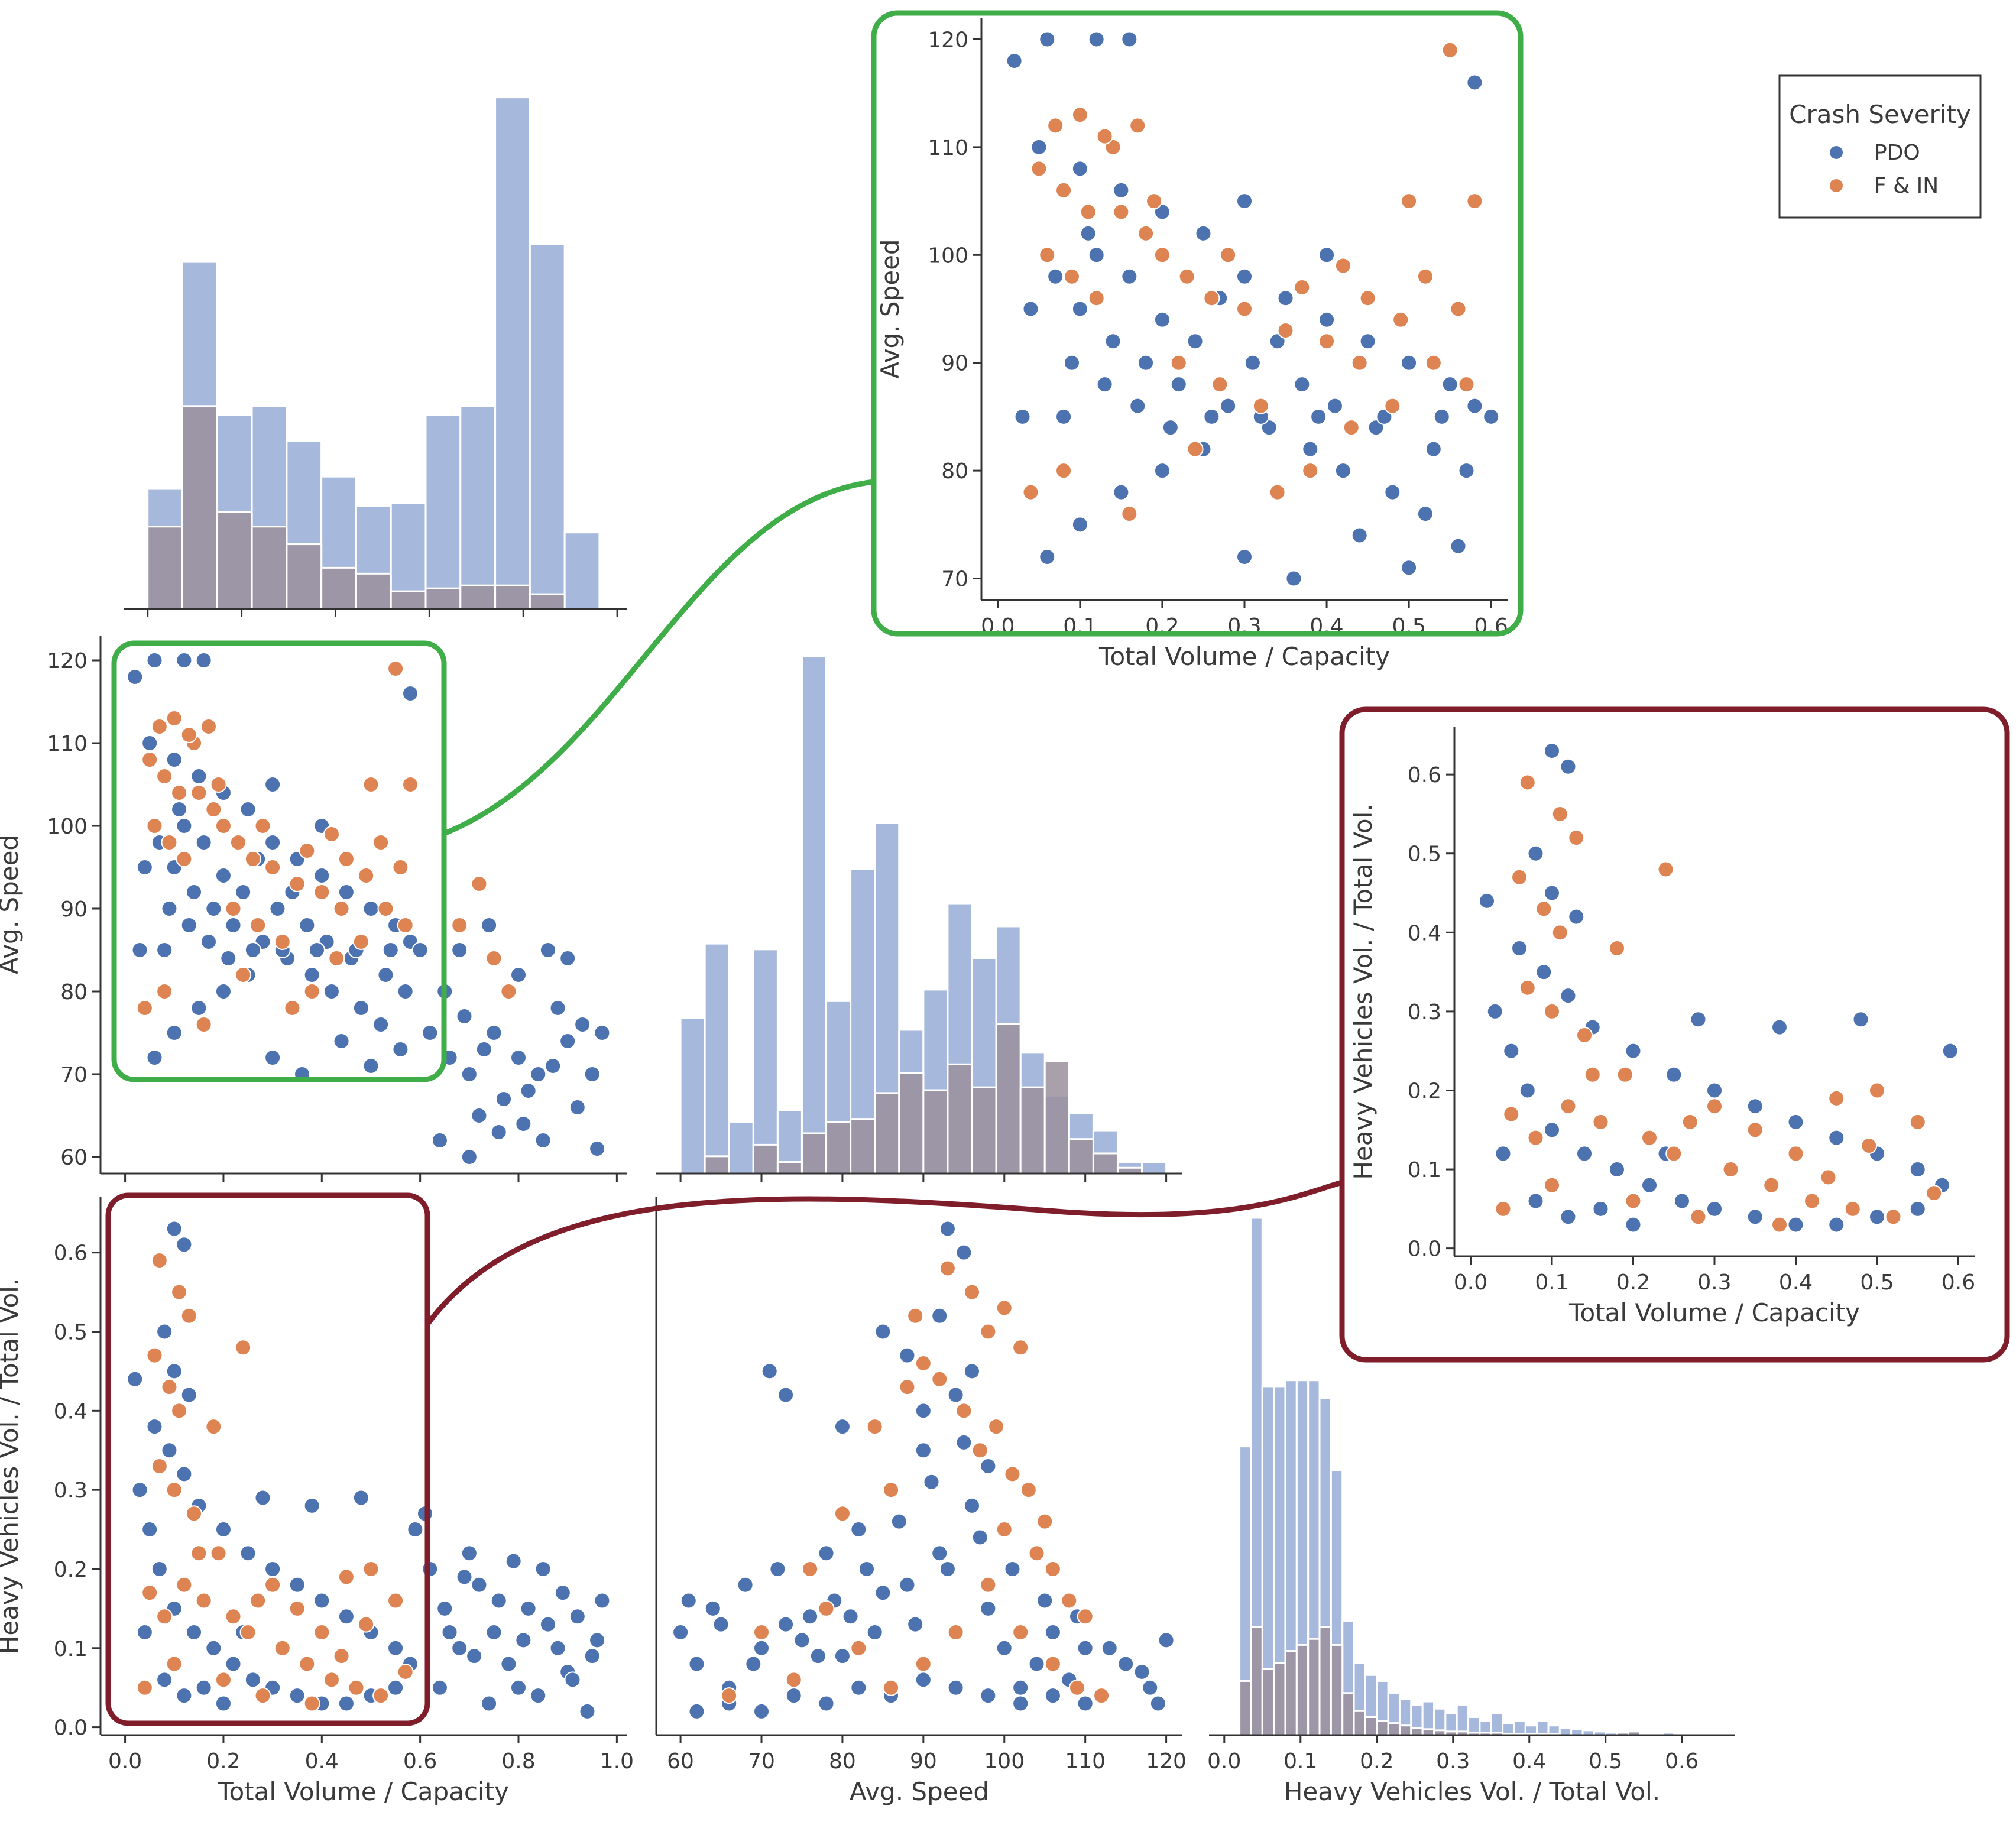 This screenshot has height=1825, width=2016. What do you see at coordinates (1605, 1761) in the screenshot?
I see `hist-heavy-xtick-label-5: 0.5` at bounding box center [1605, 1761].